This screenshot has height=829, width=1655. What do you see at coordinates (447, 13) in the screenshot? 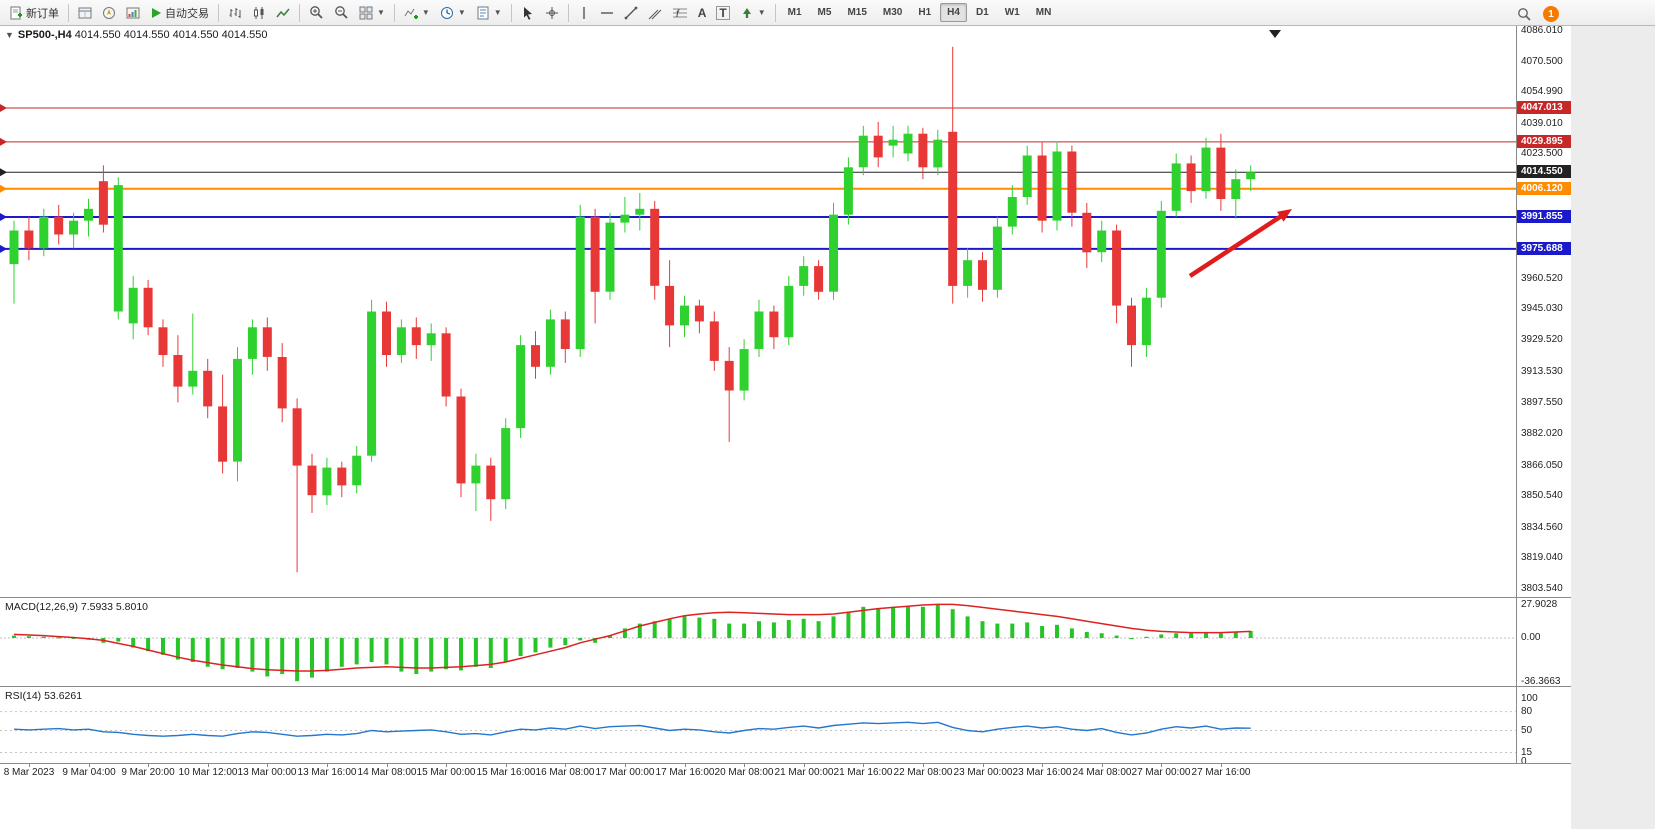
I see `periods-icon` at bounding box center [447, 13].